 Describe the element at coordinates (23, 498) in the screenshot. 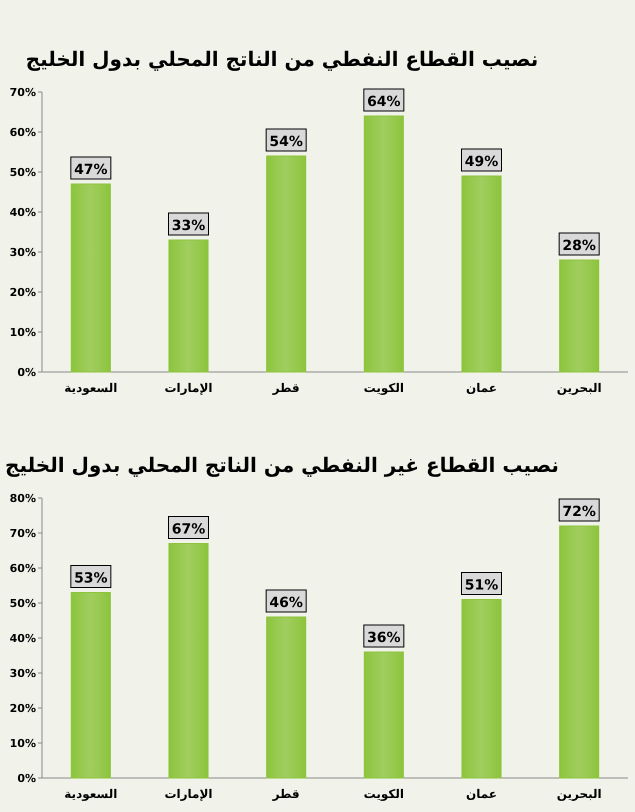

I see `y-tick-label: 80%` at that location.